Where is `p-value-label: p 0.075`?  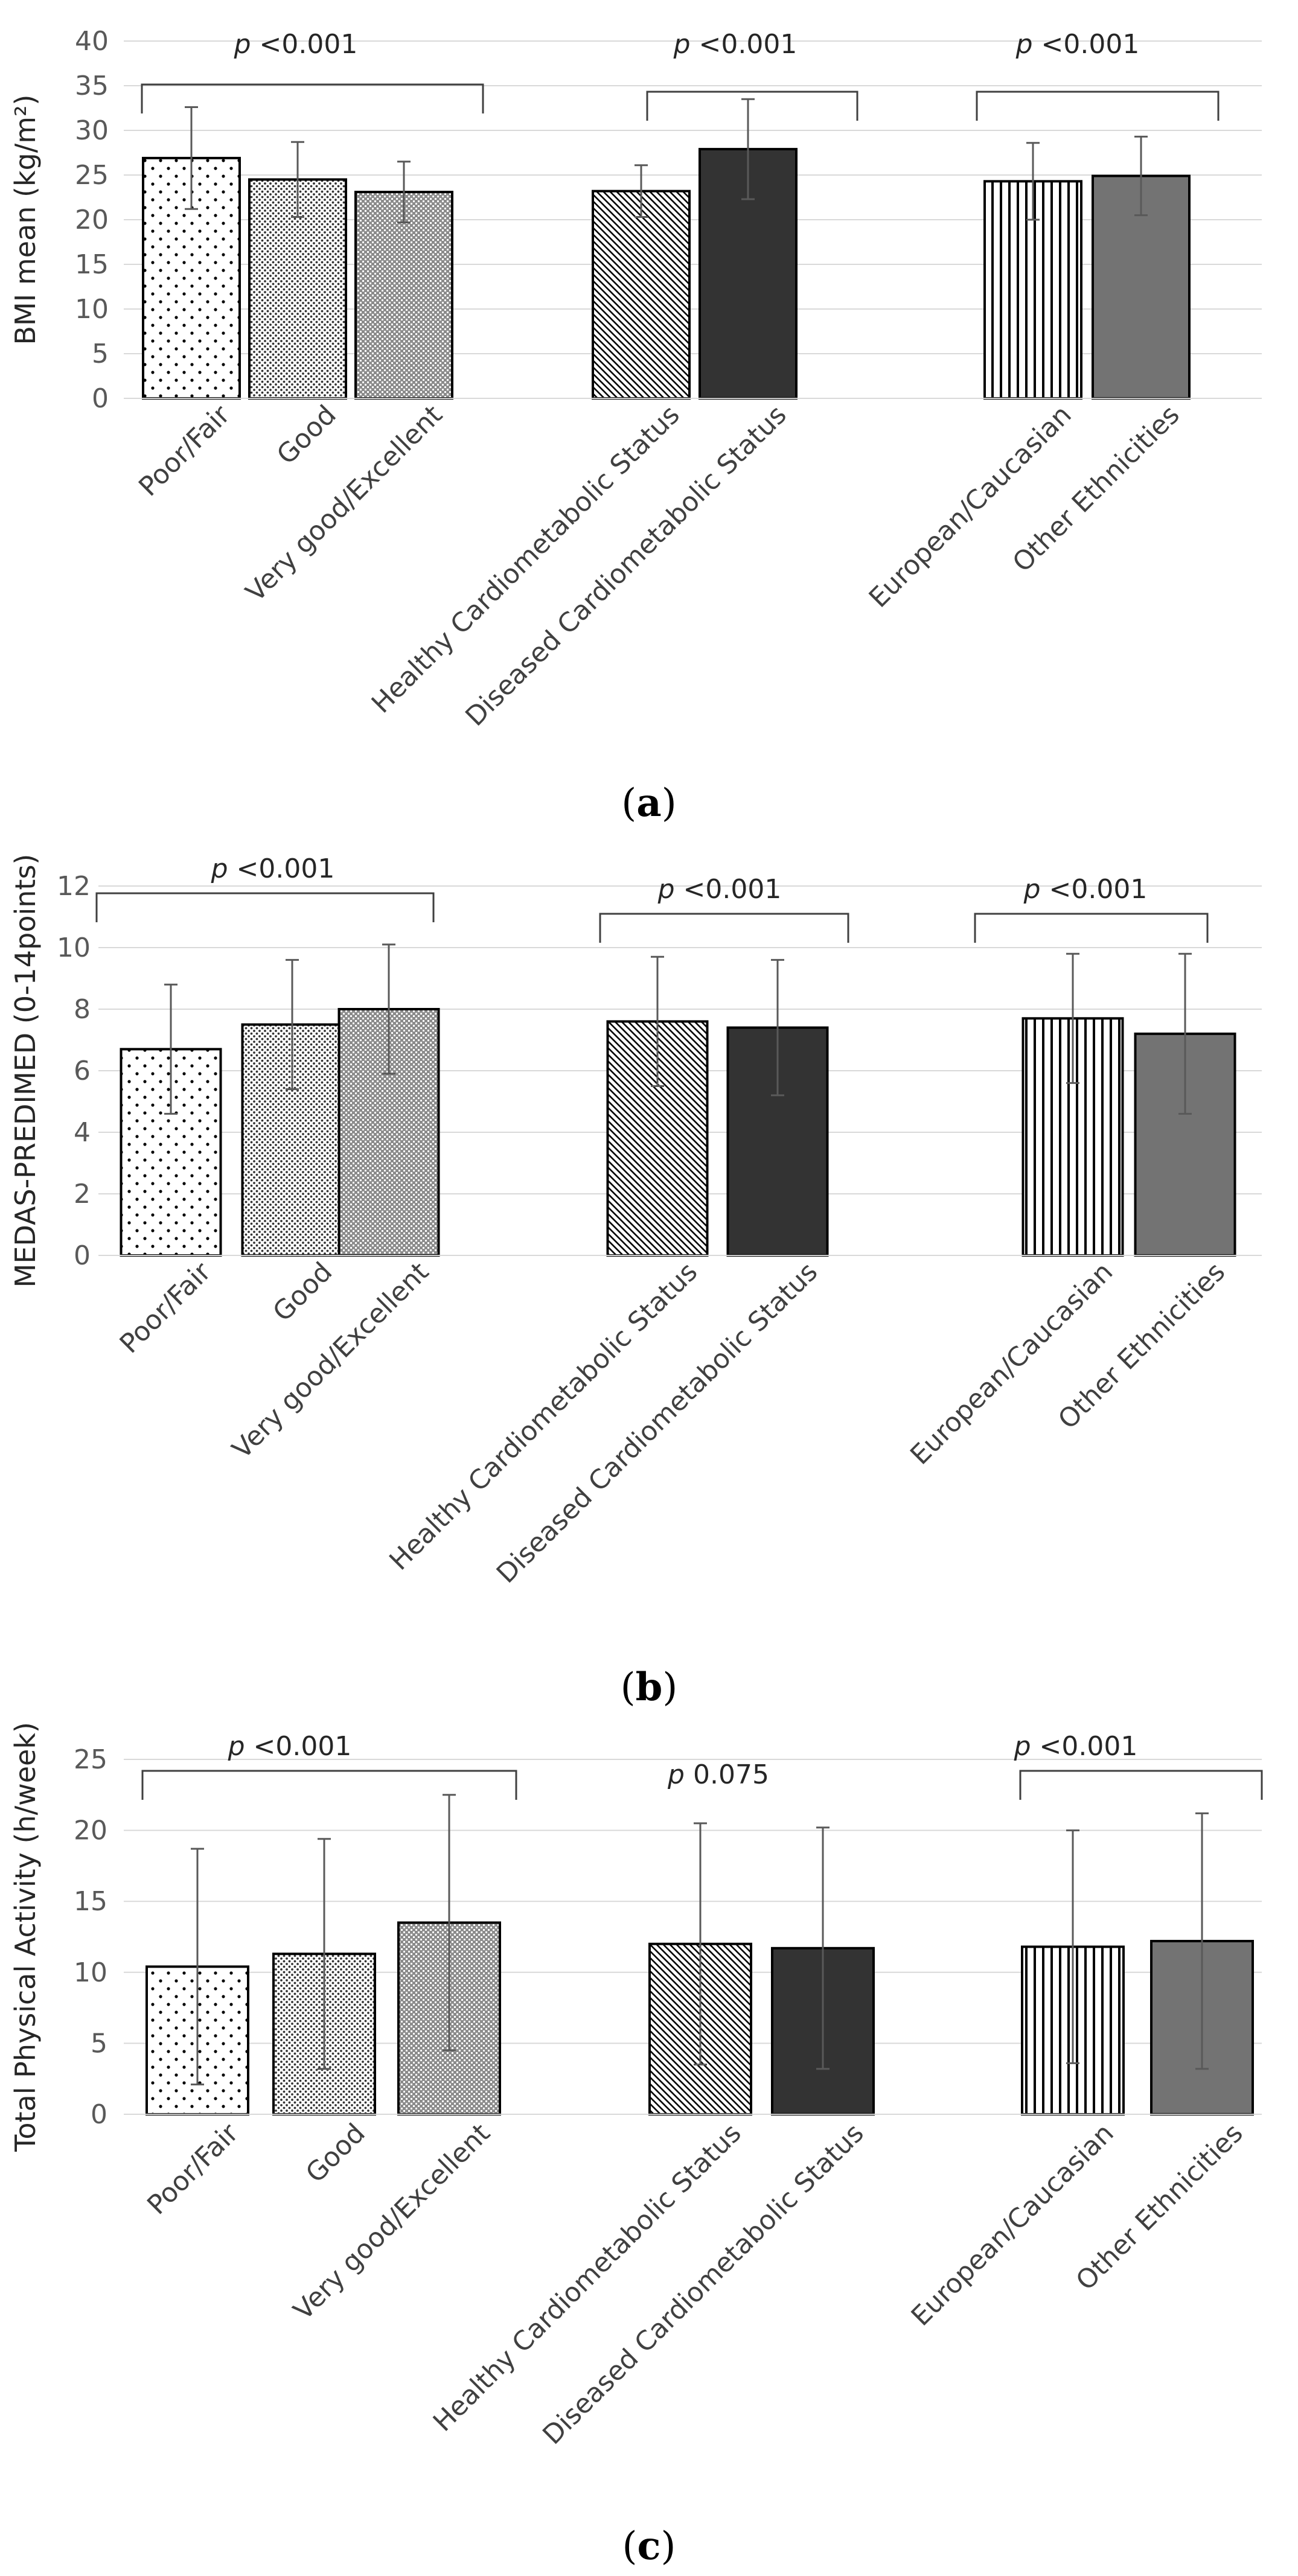
p-value-label: p 0.075 is located at coordinates (718, 1774).